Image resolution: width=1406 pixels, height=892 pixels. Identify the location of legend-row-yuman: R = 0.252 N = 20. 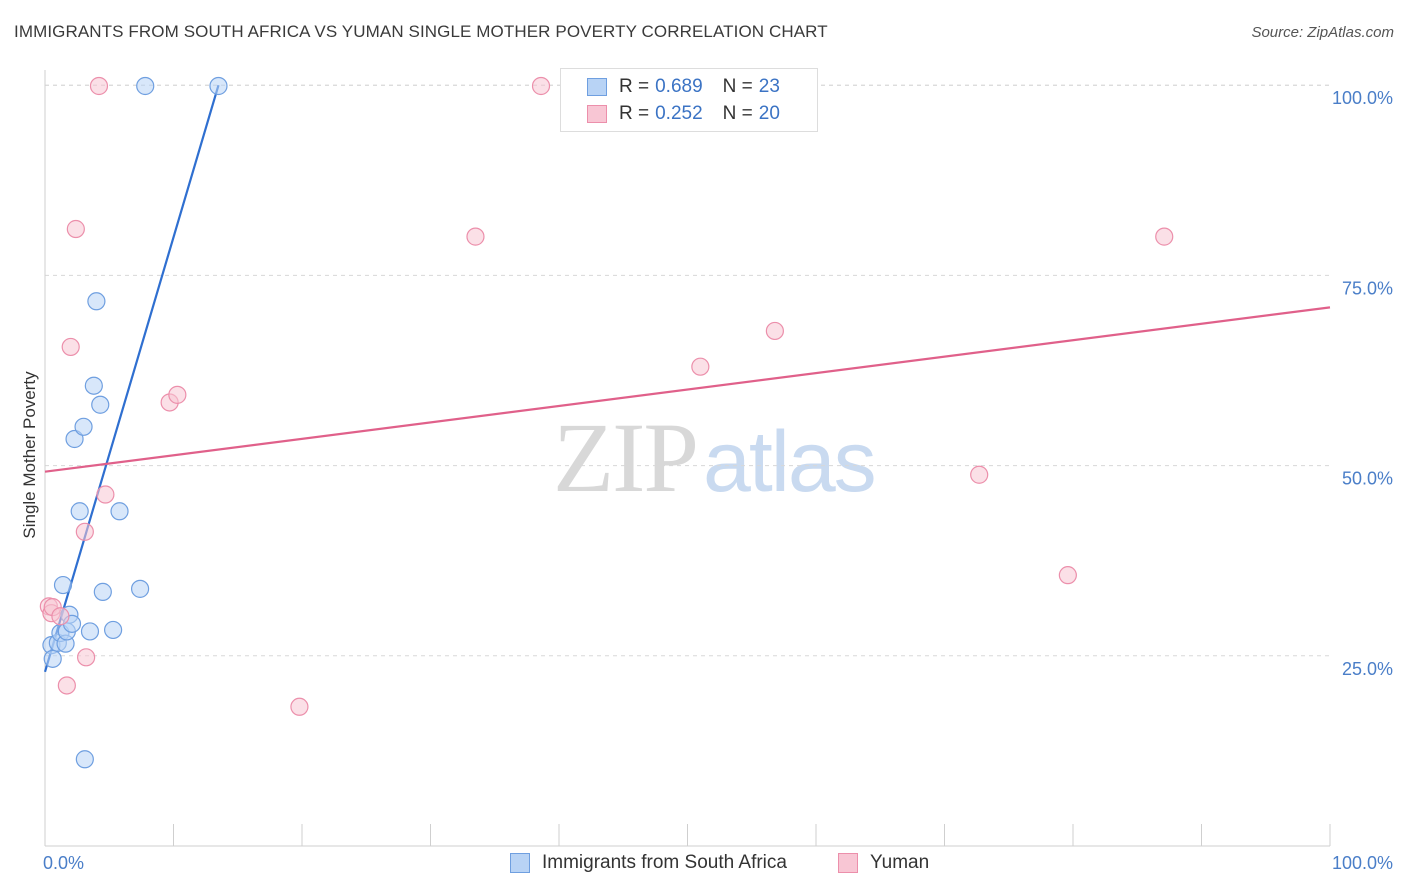
(683, 114).